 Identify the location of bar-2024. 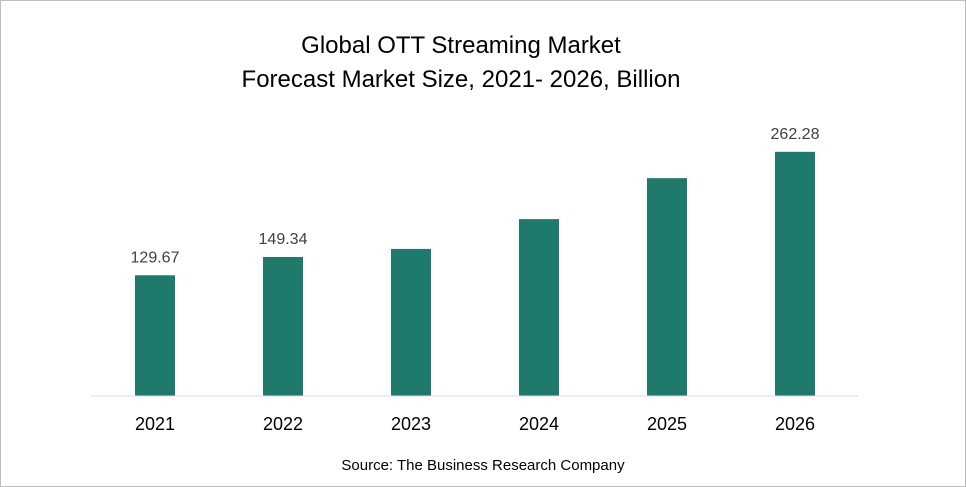
(539, 307).